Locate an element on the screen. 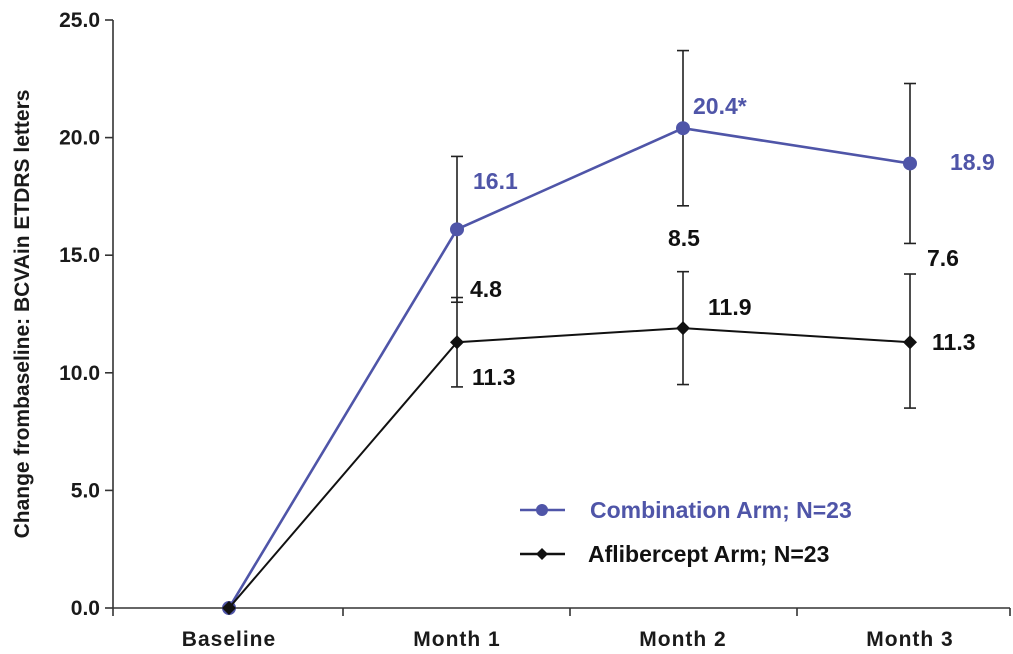  y-tick-label: 15.0 is located at coordinates (79, 255).